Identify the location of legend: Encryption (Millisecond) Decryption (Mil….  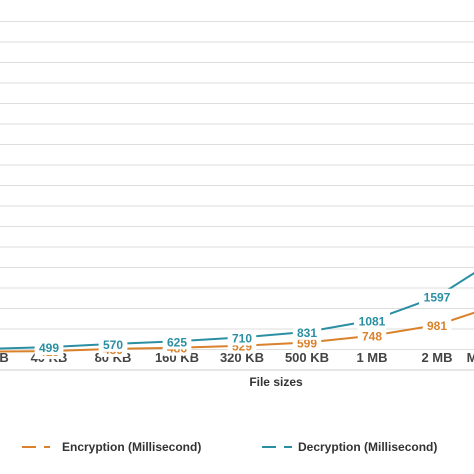
(229, 447).